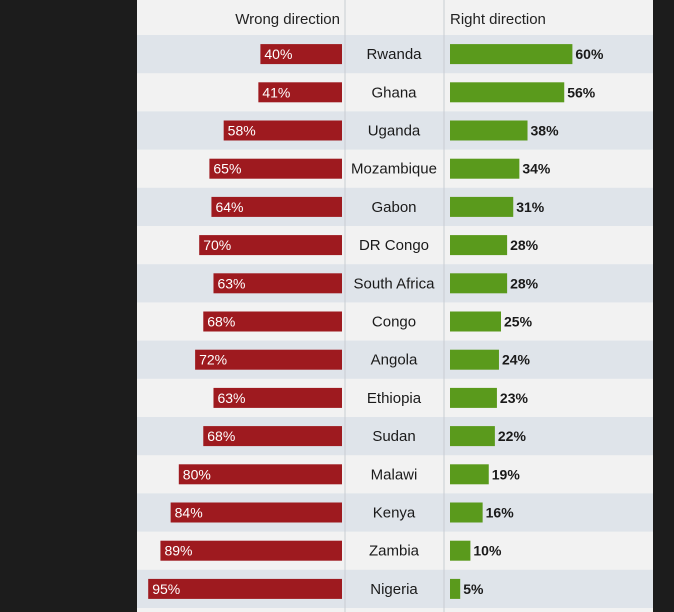 This screenshot has width=674, height=612. What do you see at coordinates (394, 169) in the screenshot?
I see `country-label: Mozambique` at bounding box center [394, 169].